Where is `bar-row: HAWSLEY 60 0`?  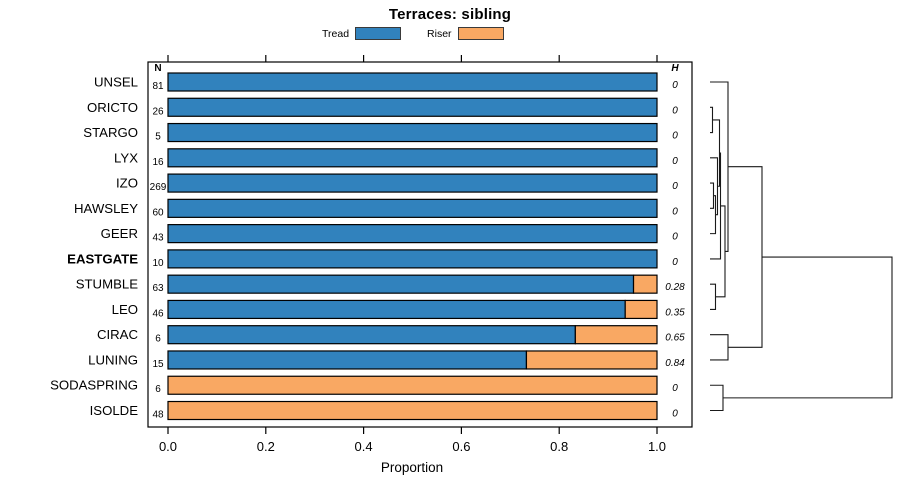 bar-row: HAWSLEY 60 0 is located at coordinates (376, 208).